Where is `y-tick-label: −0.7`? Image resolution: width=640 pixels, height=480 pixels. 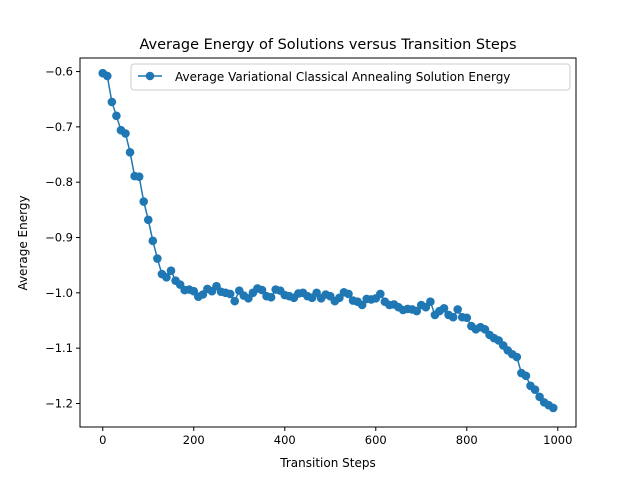
y-tick-label: −0.7 is located at coordinates (59, 127).